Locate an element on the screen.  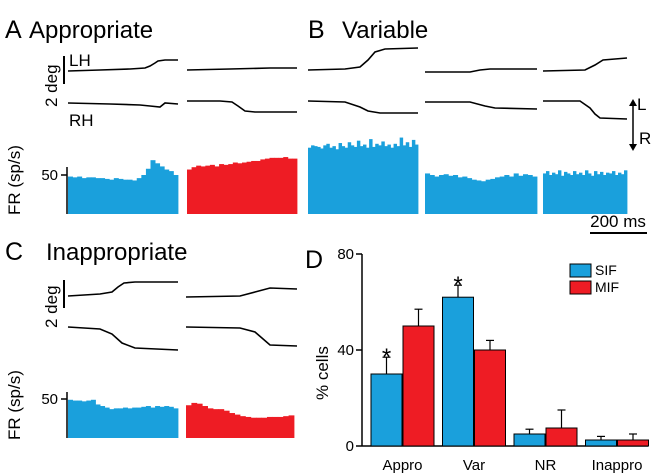
d-significance-0: * is located at coordinates (386, 357).